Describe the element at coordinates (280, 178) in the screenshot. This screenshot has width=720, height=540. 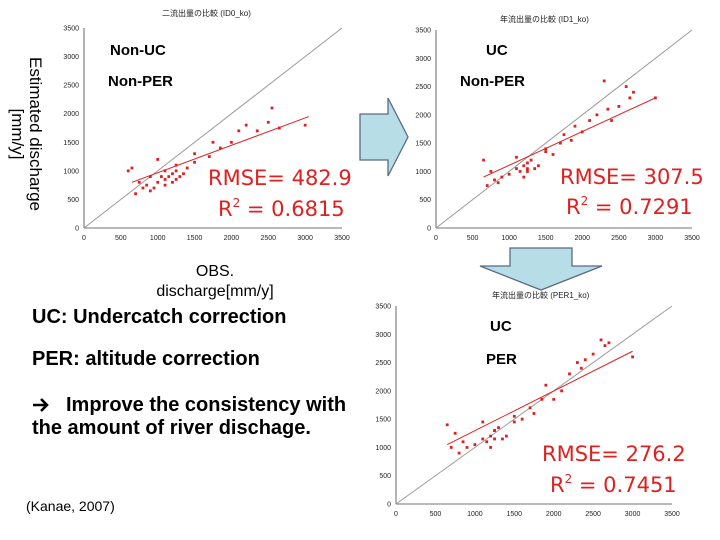
I see `chart1-rmse: RMSE= 482.9` at that location.